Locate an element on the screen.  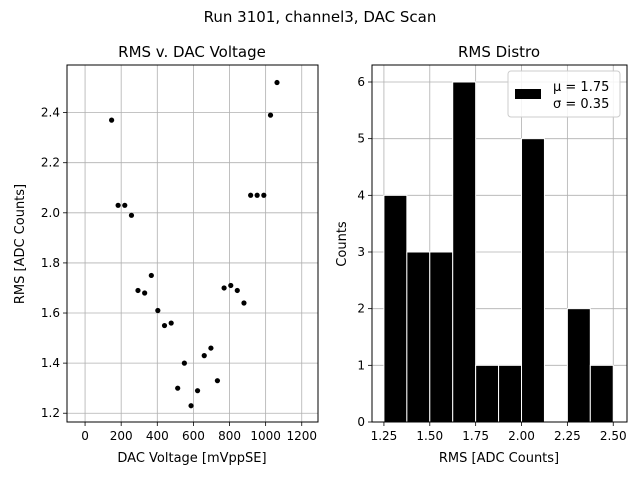
scatter-x-tick-label: 200 is located at coordinates (121, 436).